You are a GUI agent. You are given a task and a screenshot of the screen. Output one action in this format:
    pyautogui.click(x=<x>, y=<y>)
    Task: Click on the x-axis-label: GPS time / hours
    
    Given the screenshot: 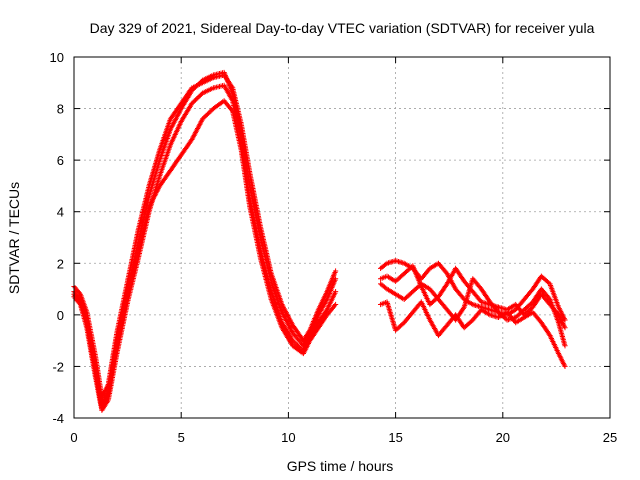 What is the action you would take?
    pyautogui.click(x=340, y=466)
    